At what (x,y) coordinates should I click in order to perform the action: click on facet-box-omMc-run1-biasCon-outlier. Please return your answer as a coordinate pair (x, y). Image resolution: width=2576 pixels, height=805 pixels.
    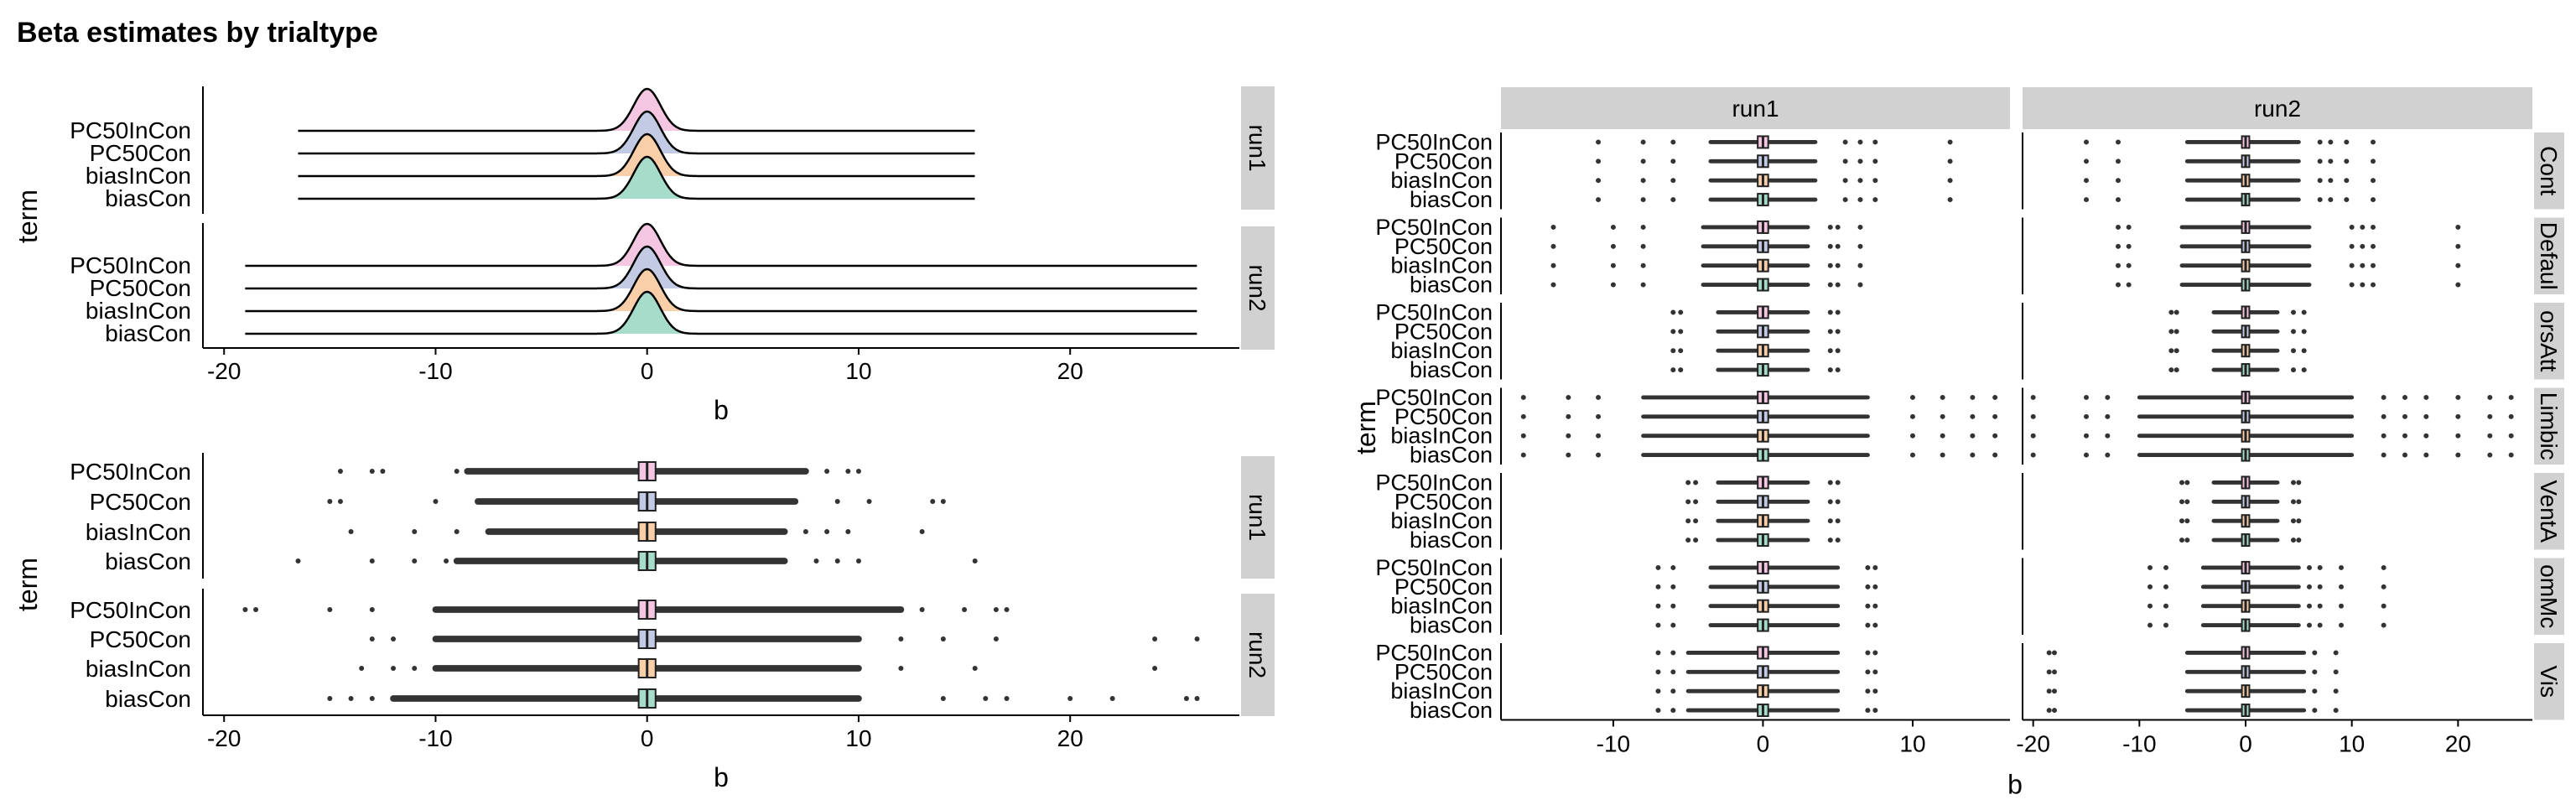
    Looking at the image, I should click on (1875, 625).